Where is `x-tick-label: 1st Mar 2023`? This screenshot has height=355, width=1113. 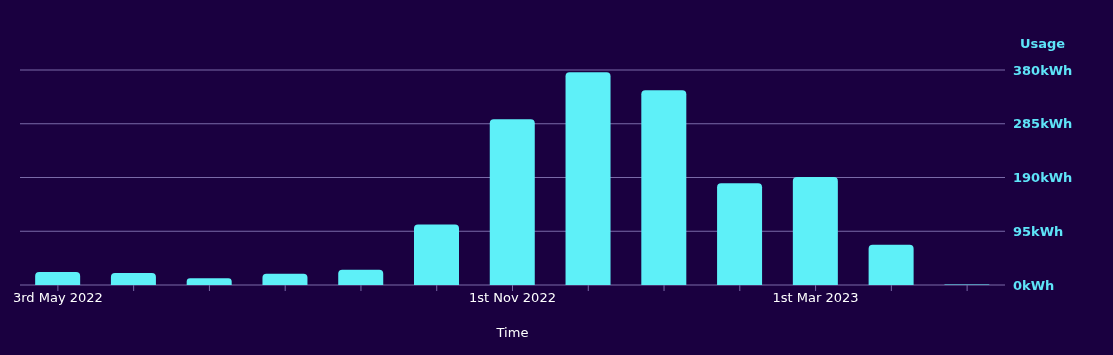
x-tick-label: 1st Mar 2023 is located at coordinates (815, 298).